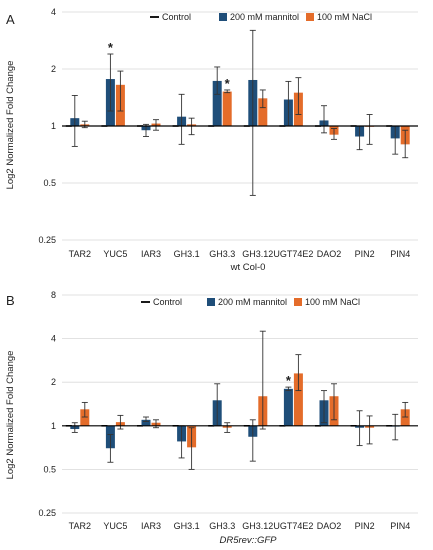  I want to click on panel-b-legend: Control 200 mM mannitol 100 mM NaCl, so click(250, 302).